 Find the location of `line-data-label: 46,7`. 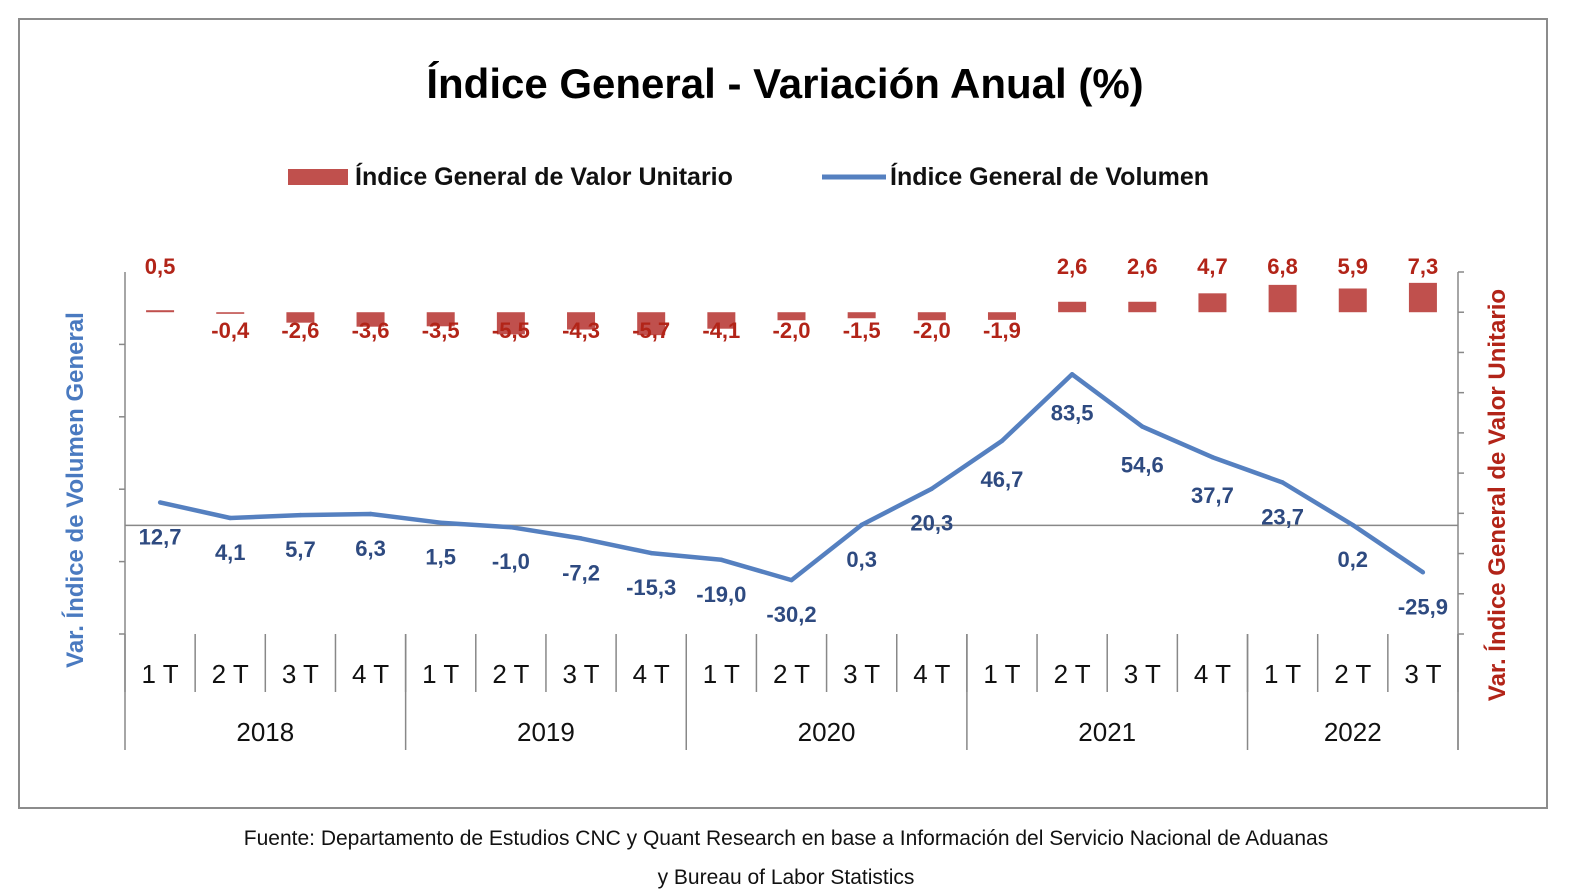

line-data-label: 46,7 is located at coordinates (1002, 479).